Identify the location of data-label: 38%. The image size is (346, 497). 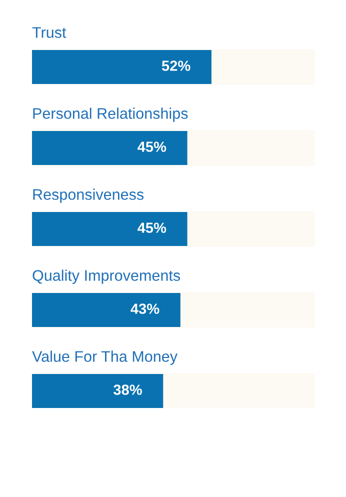
(127, 389).